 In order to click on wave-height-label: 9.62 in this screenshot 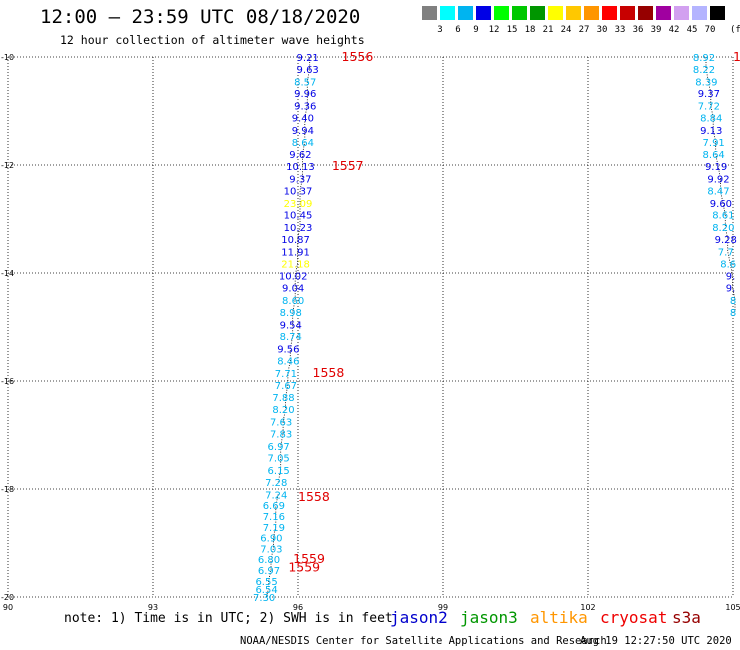, I will do `click(300, 155)`.